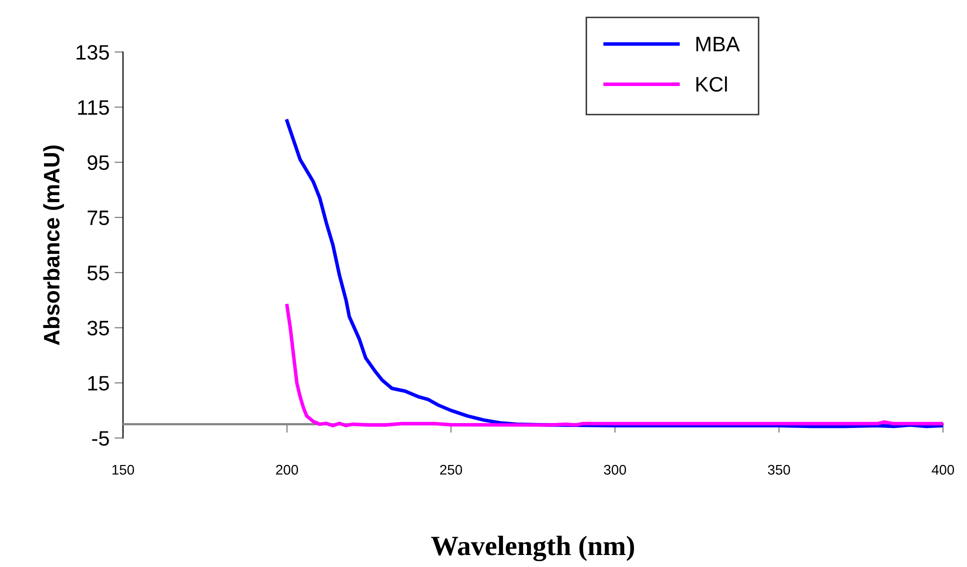 This screenshot has width=967, height=567. Describe the element at coordinates (943, 469) in the screenshot. I see `x-tick-label: 400` at that location.